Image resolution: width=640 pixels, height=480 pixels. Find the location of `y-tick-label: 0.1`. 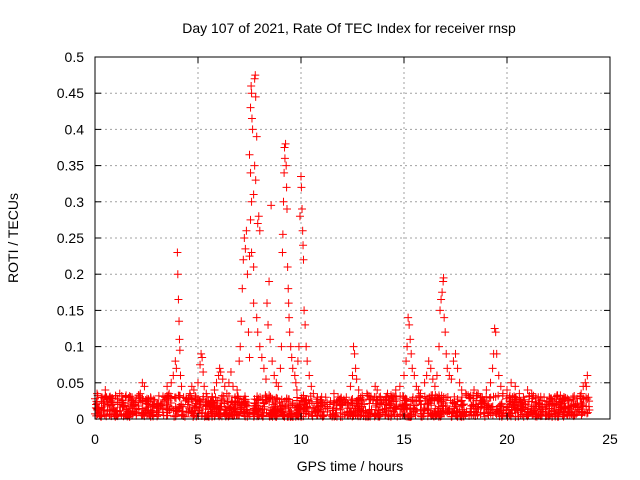

y-tick-label: 0.1 is located at coordinates (75, 347).